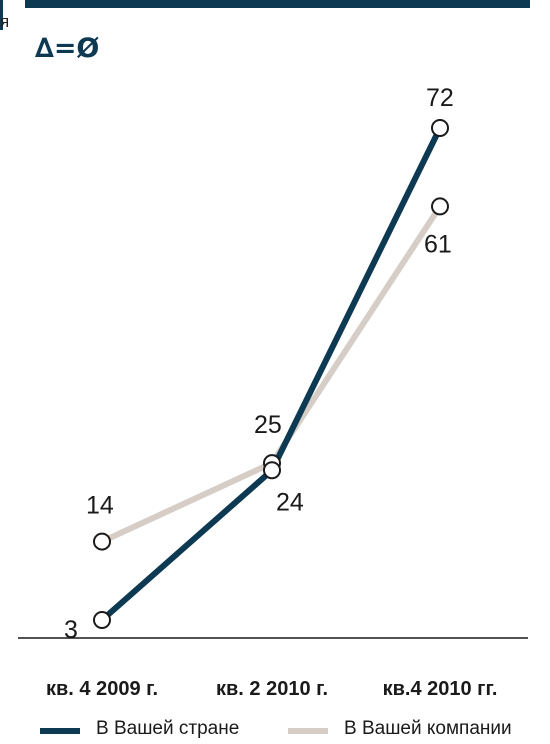 This screenshot has width=550, height=744. What do you see at coordinates (277, 4) in the screenshot?
I see `header-bar` at bounding box center [277, 4].